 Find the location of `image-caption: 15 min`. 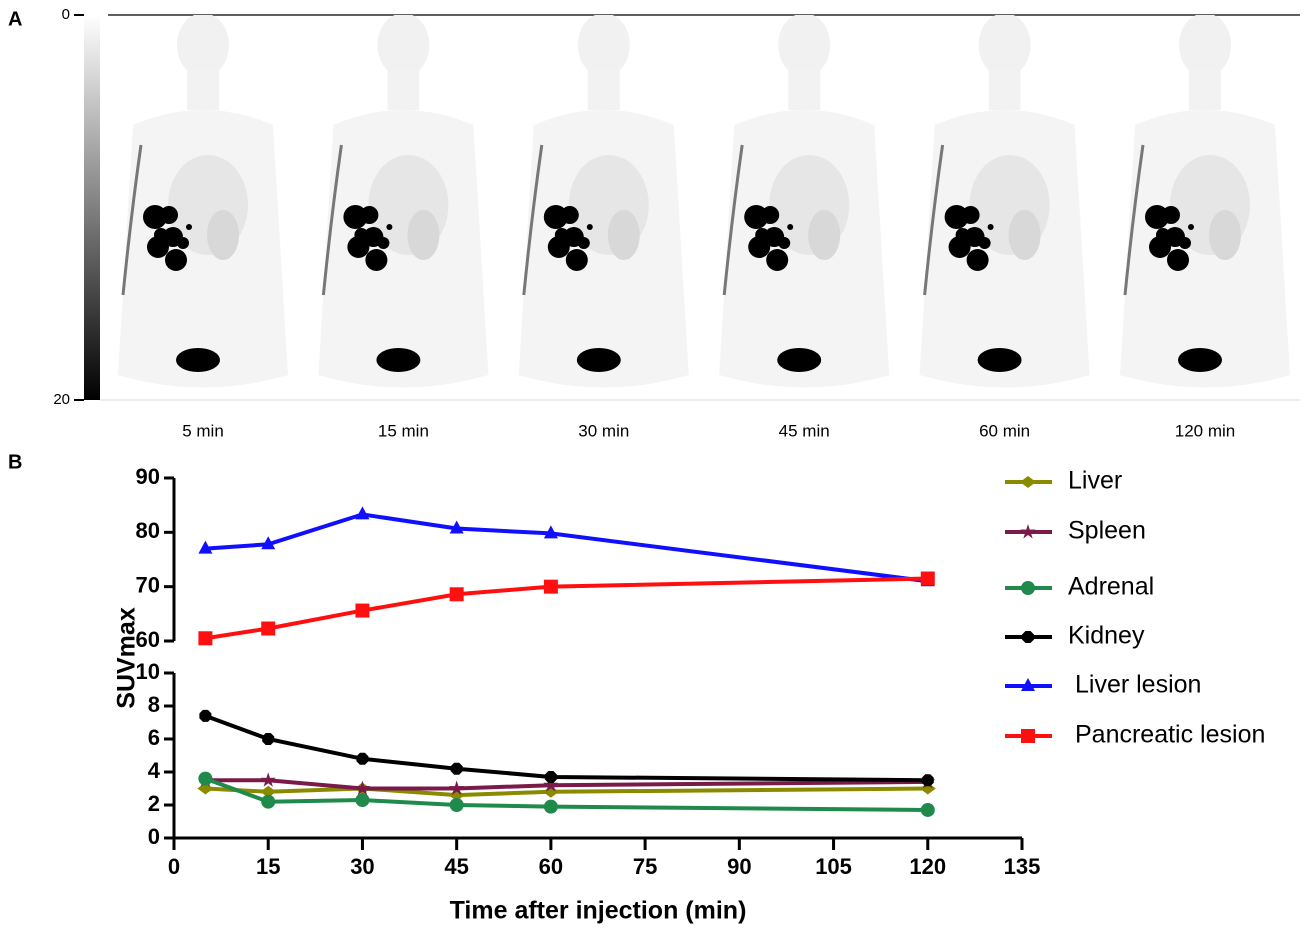

image-caption: 15 min is located at coordinates (403, 430).